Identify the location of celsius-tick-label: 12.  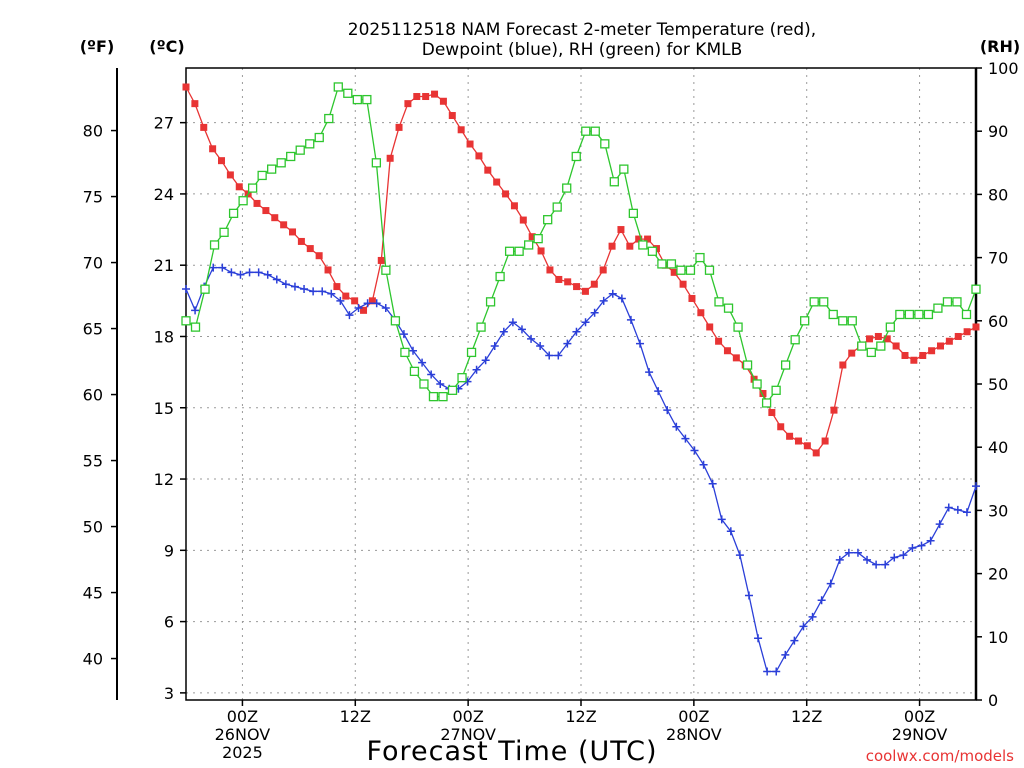
(164, 479).